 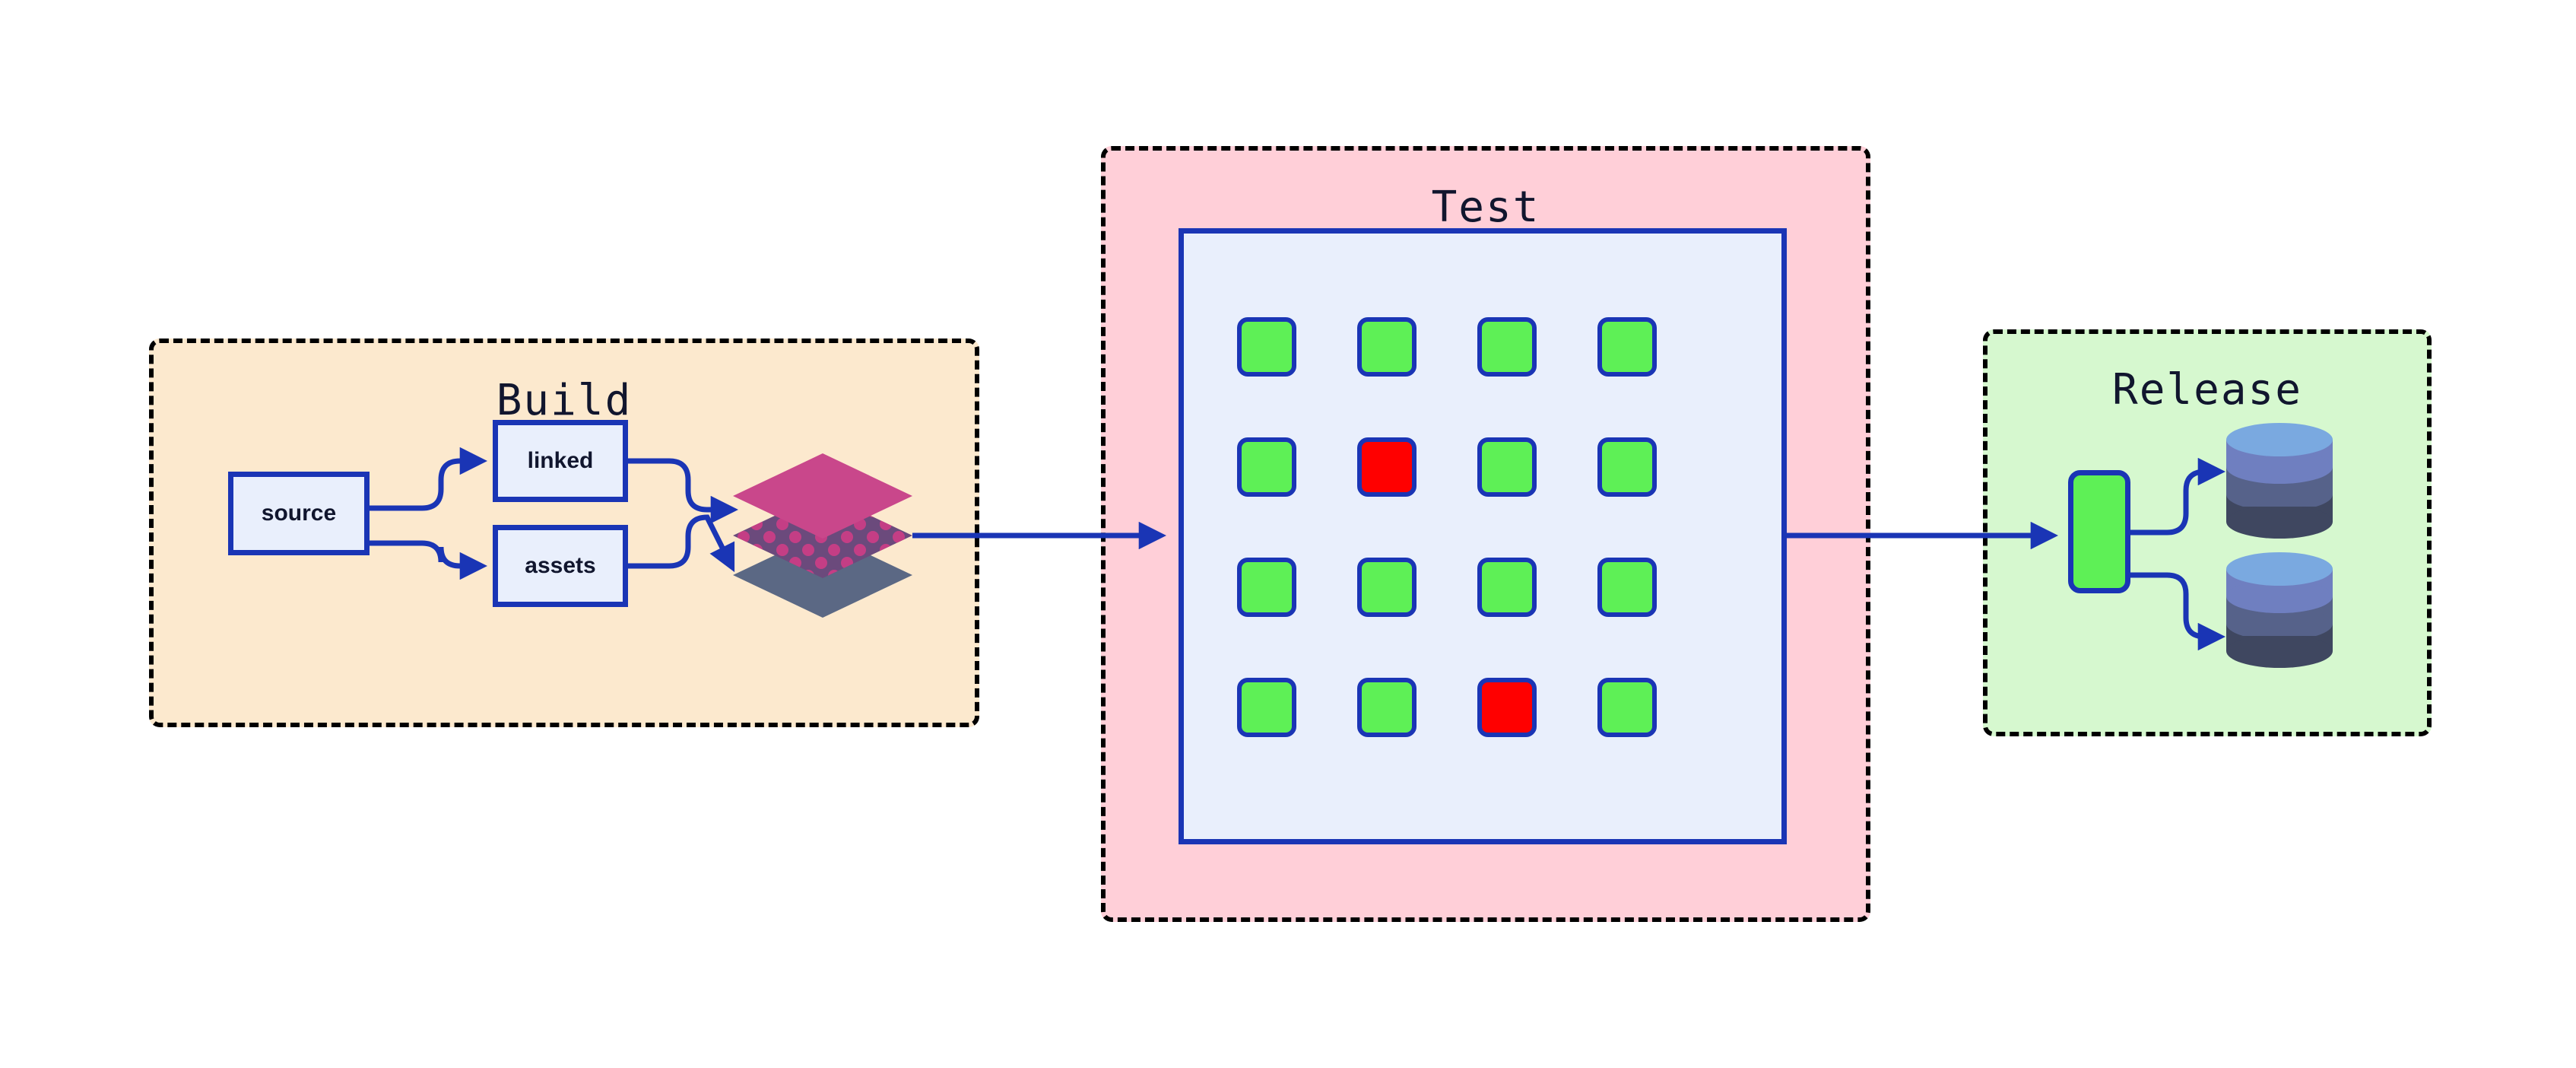 What do you see at coordinates (1386, 587) in the screenshot?
I see `test-cell-3-2-pass` at bounding box center [1386, 587].